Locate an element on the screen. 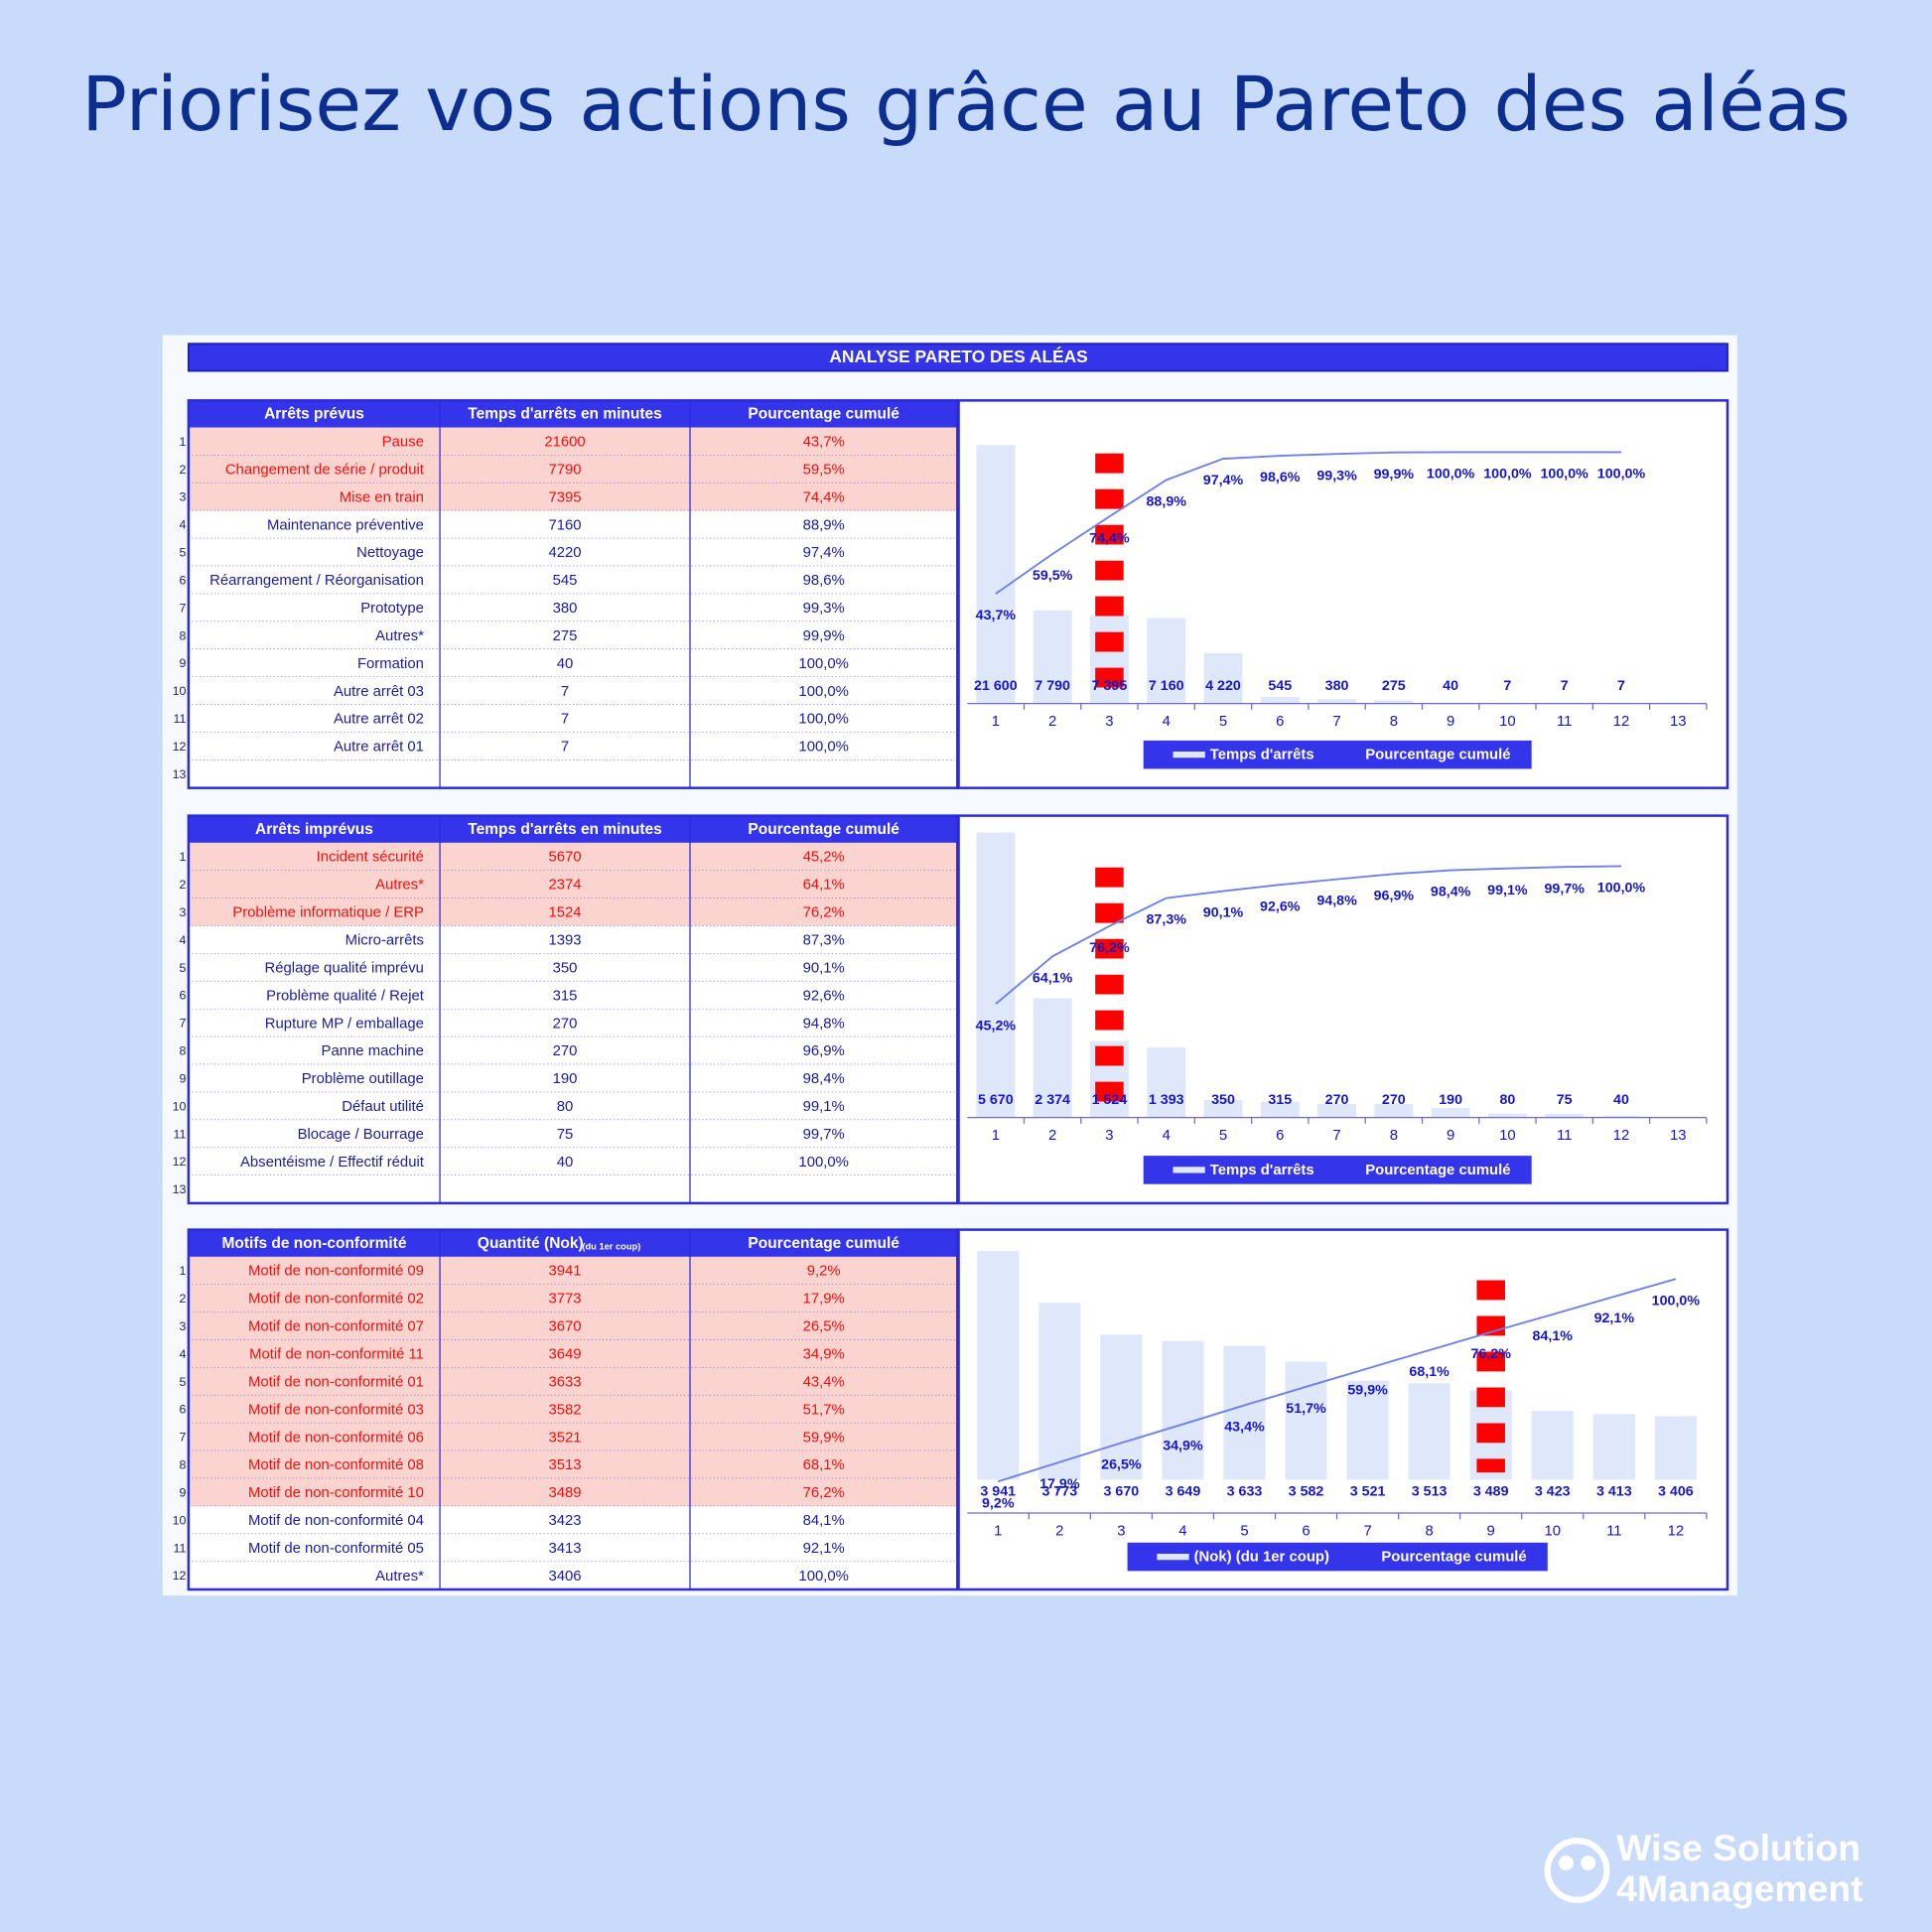 The width and height of the screenshot is (1932, 1932). bar-value-label: 3 582 is located at coordinates (1306, 1492).